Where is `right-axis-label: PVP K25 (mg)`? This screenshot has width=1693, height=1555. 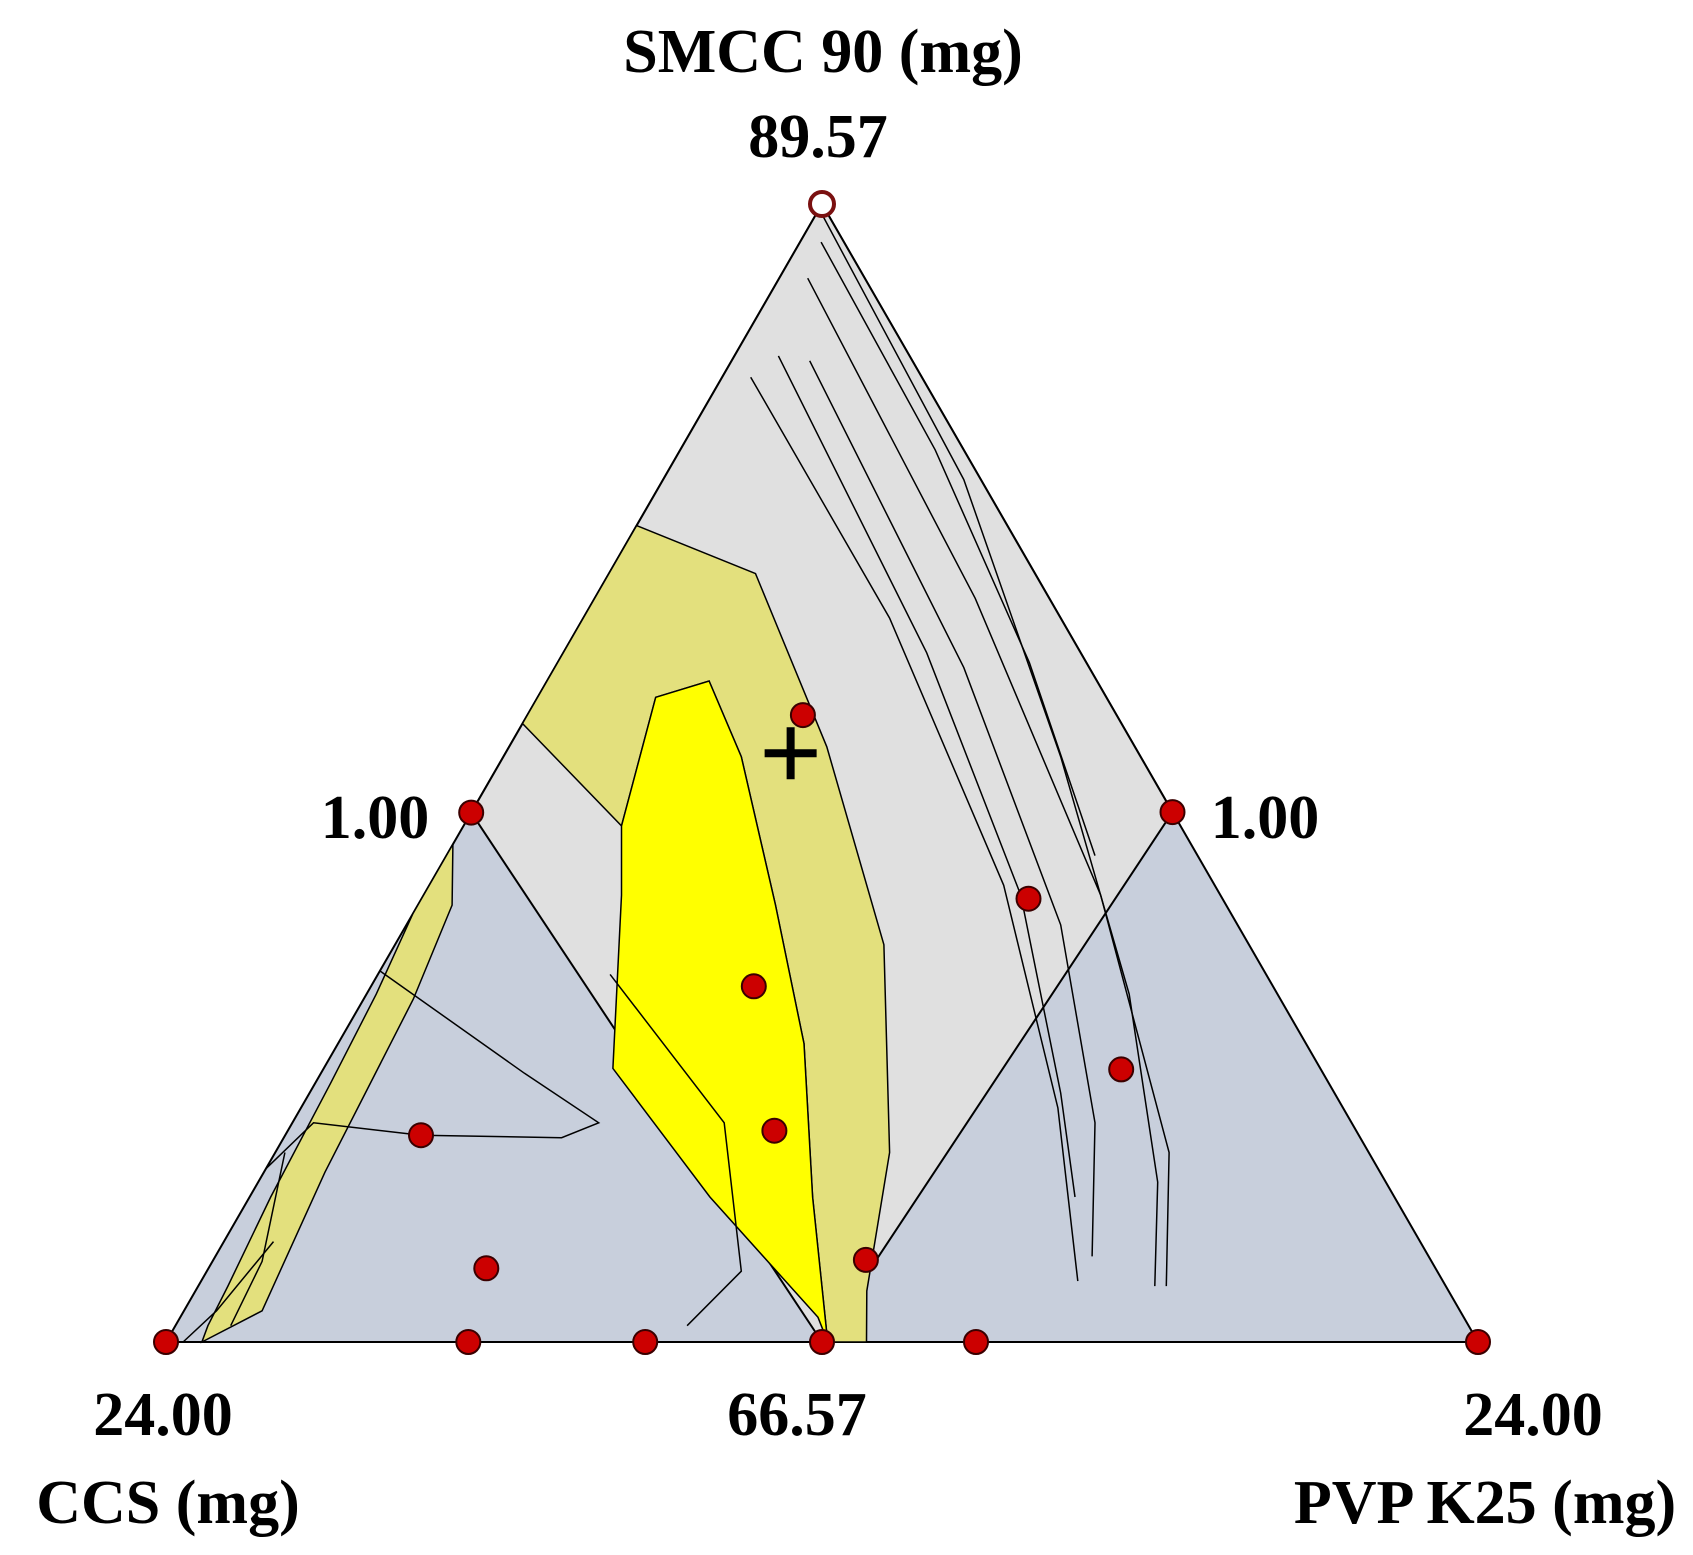 right-axis-label: PVP K25 (mg) is located at coordinates (1485, 1503).